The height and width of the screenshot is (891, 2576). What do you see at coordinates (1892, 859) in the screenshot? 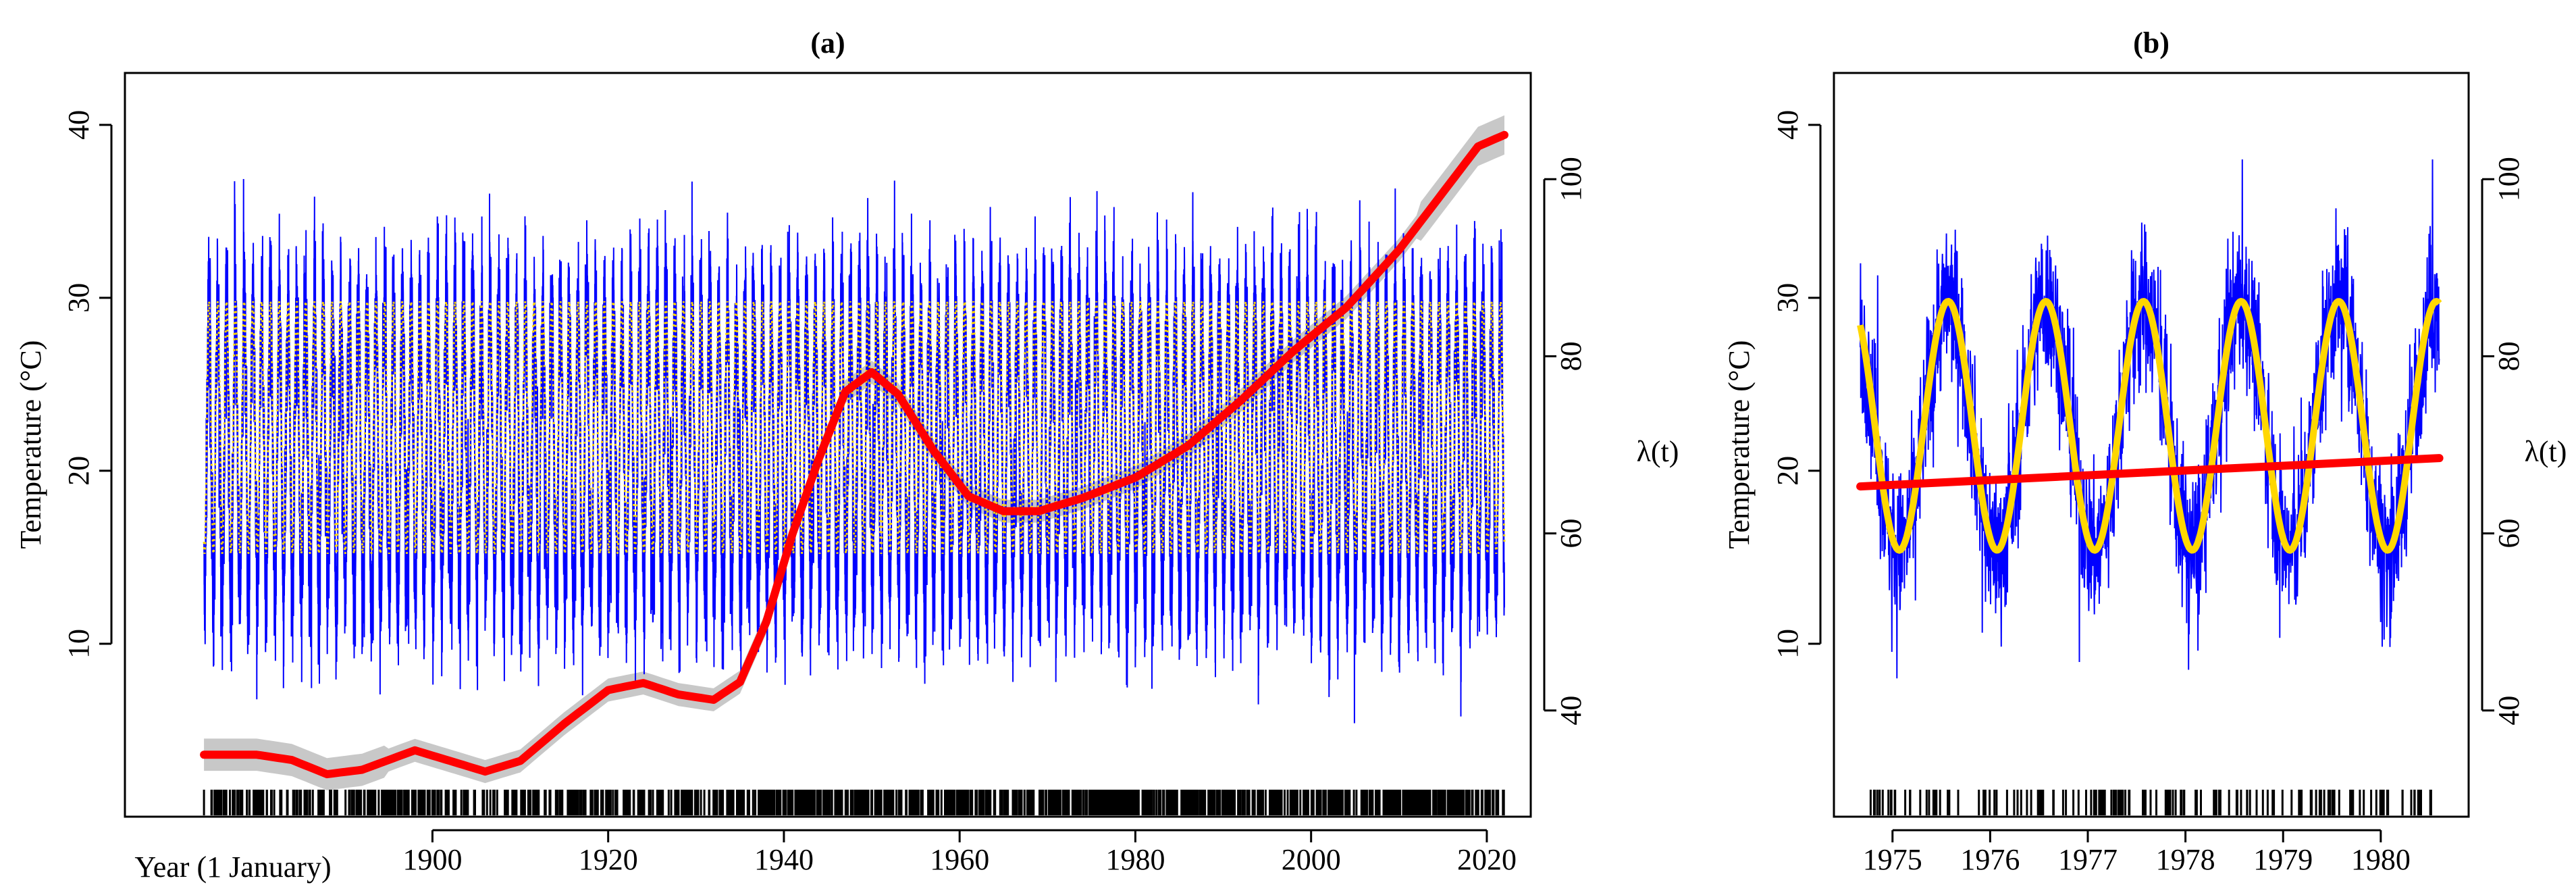
I see `x-tick-label: 1975` at bounding box center [1892, 859].